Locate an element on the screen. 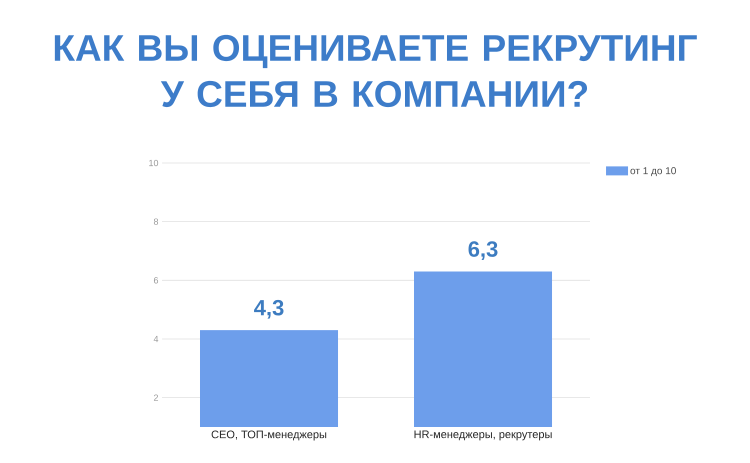 The image size is (750, 463). y-tick-label: 8 is located at coordinates (156, 221).